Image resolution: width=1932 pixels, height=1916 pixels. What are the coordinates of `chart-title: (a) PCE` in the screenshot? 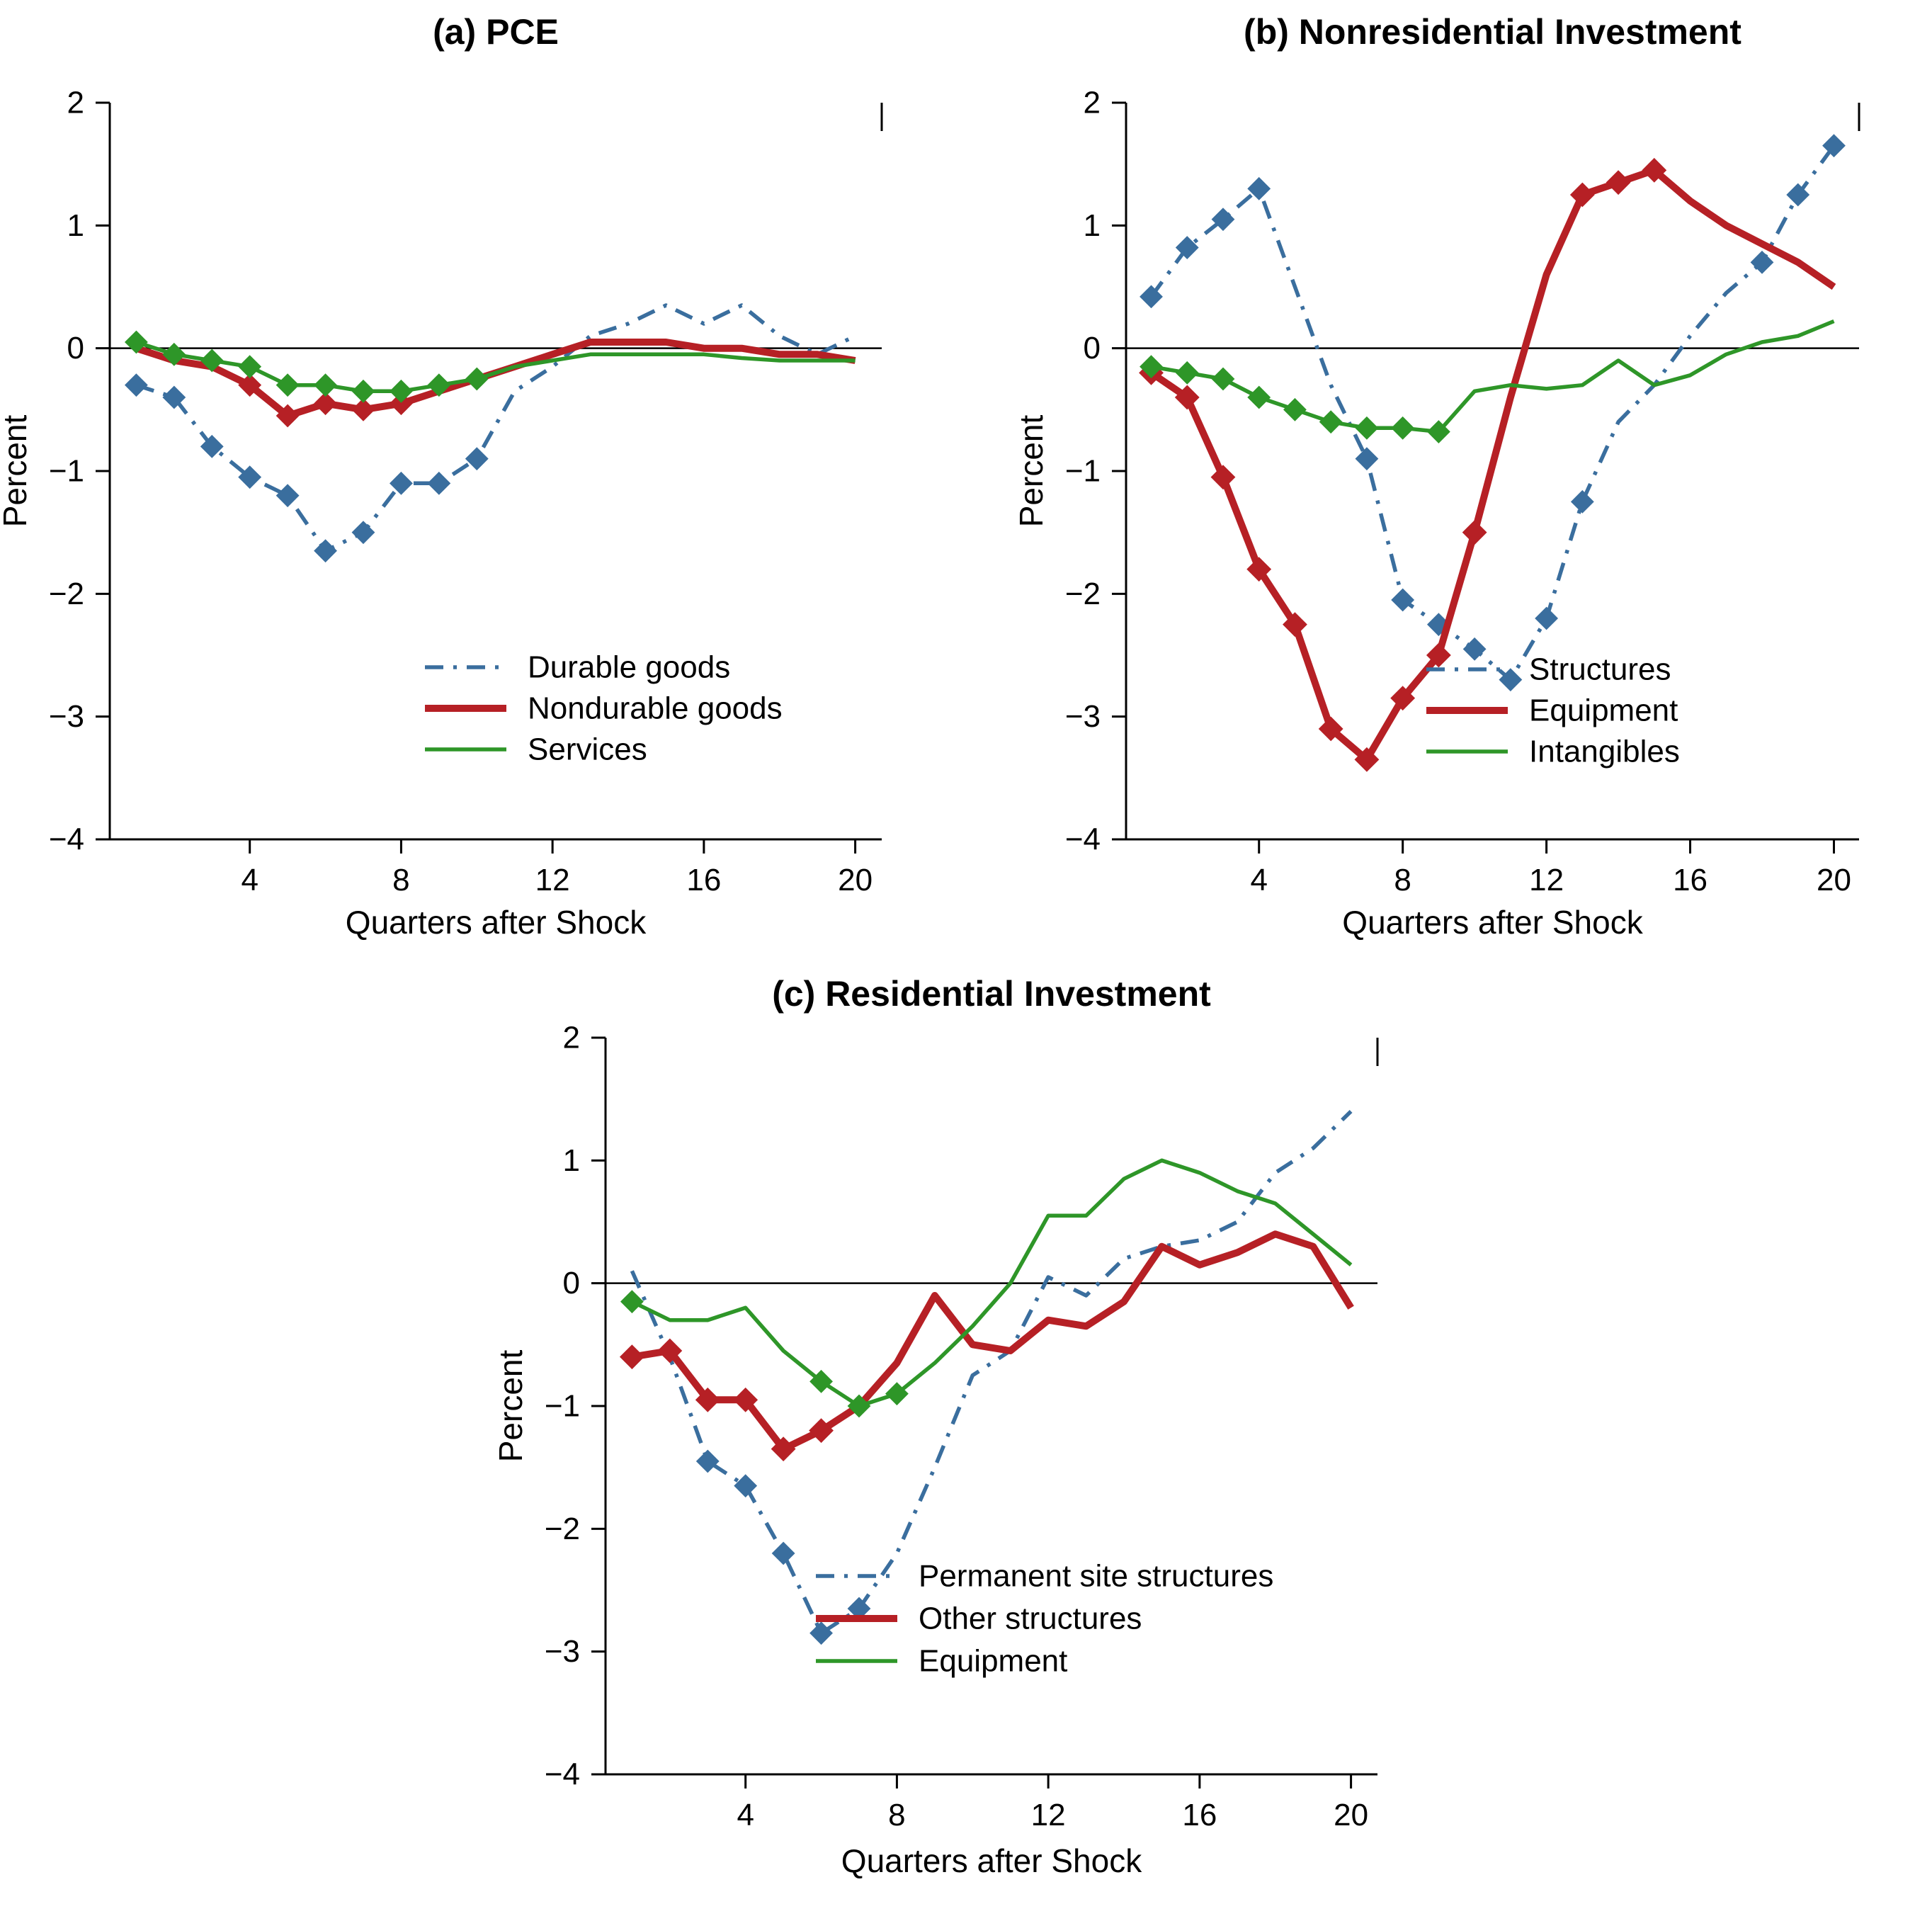 It's located at (496, 32).